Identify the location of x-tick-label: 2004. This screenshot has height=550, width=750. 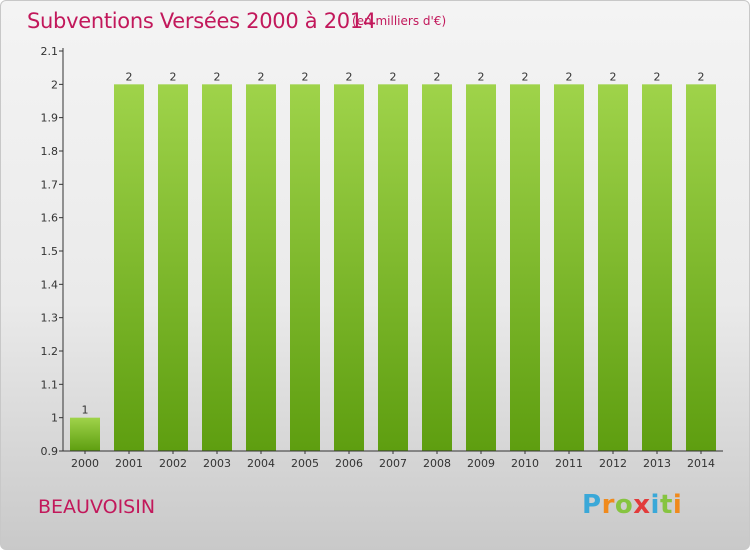
(261, 463).